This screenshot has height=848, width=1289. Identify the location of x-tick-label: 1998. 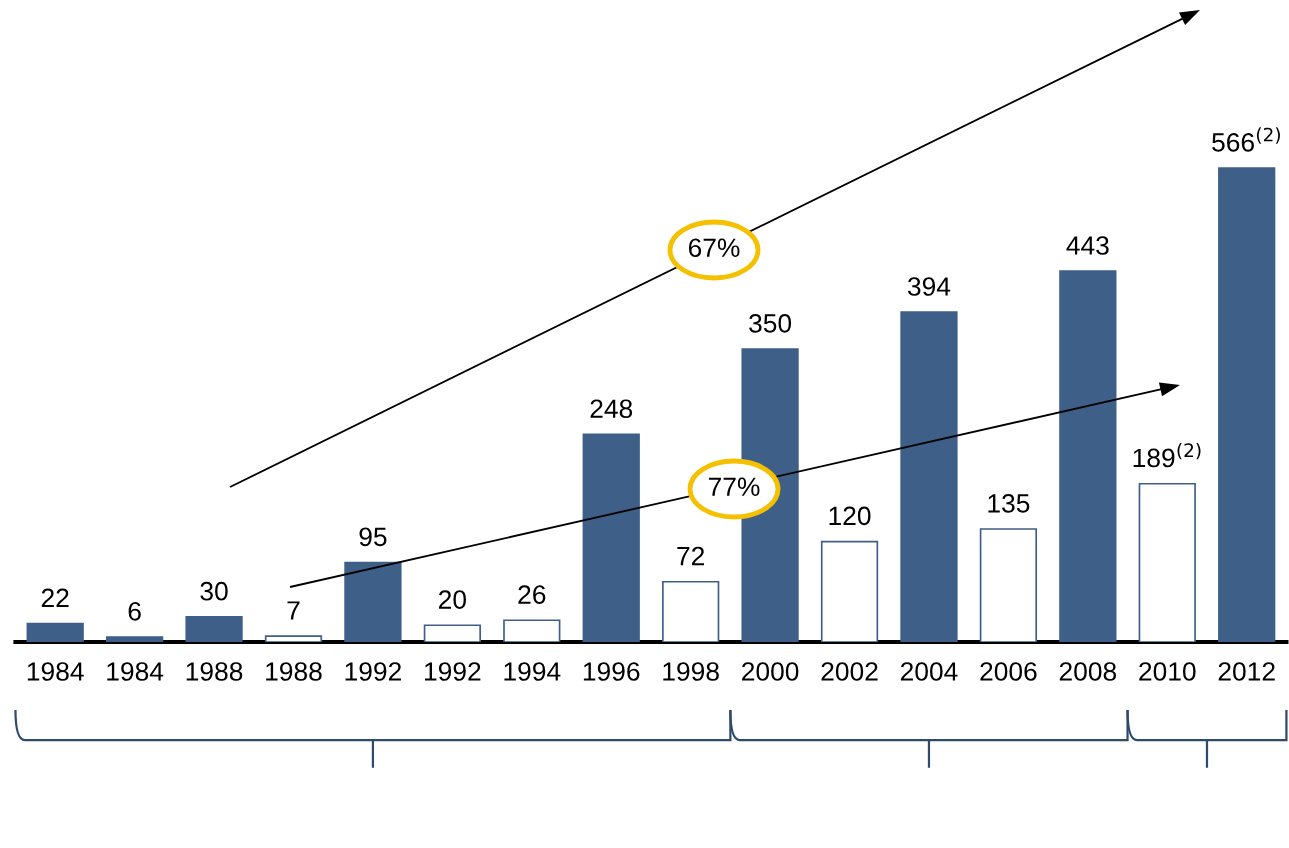
(691, 671).